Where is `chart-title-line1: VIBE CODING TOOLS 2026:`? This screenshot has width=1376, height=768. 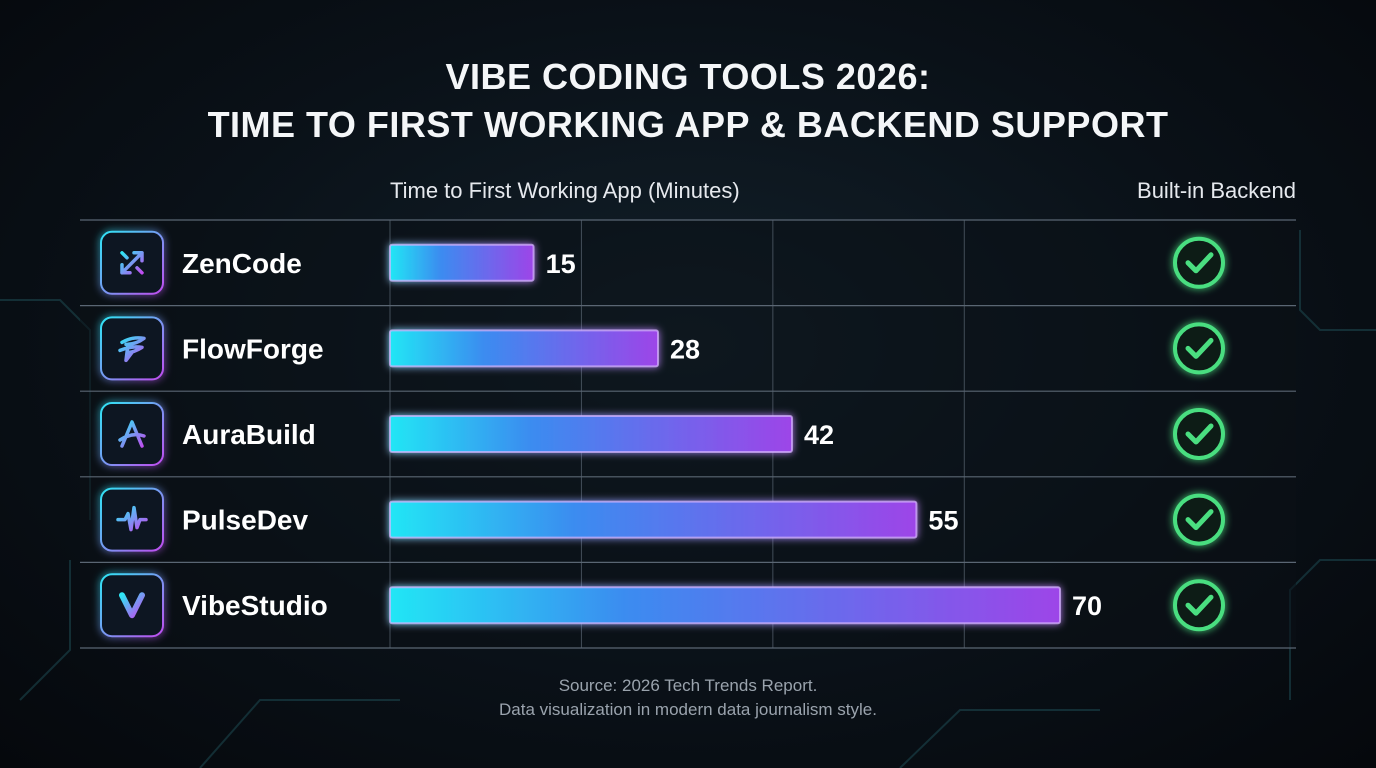 chart-title-line1: VIBE CODING TOOLS 2026: is located at coordinates (688, 76).